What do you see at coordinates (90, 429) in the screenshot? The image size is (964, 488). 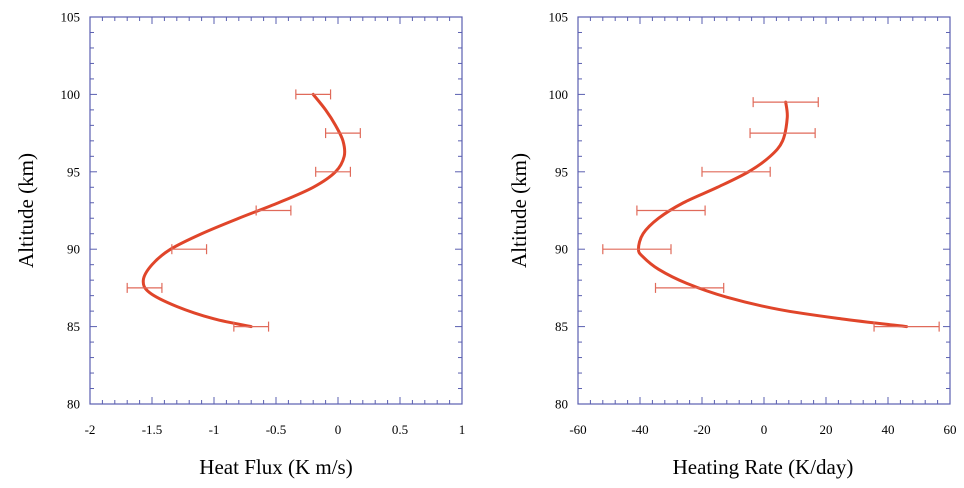 I see `x-tick-label: -2` at bounding box center [90, 429].